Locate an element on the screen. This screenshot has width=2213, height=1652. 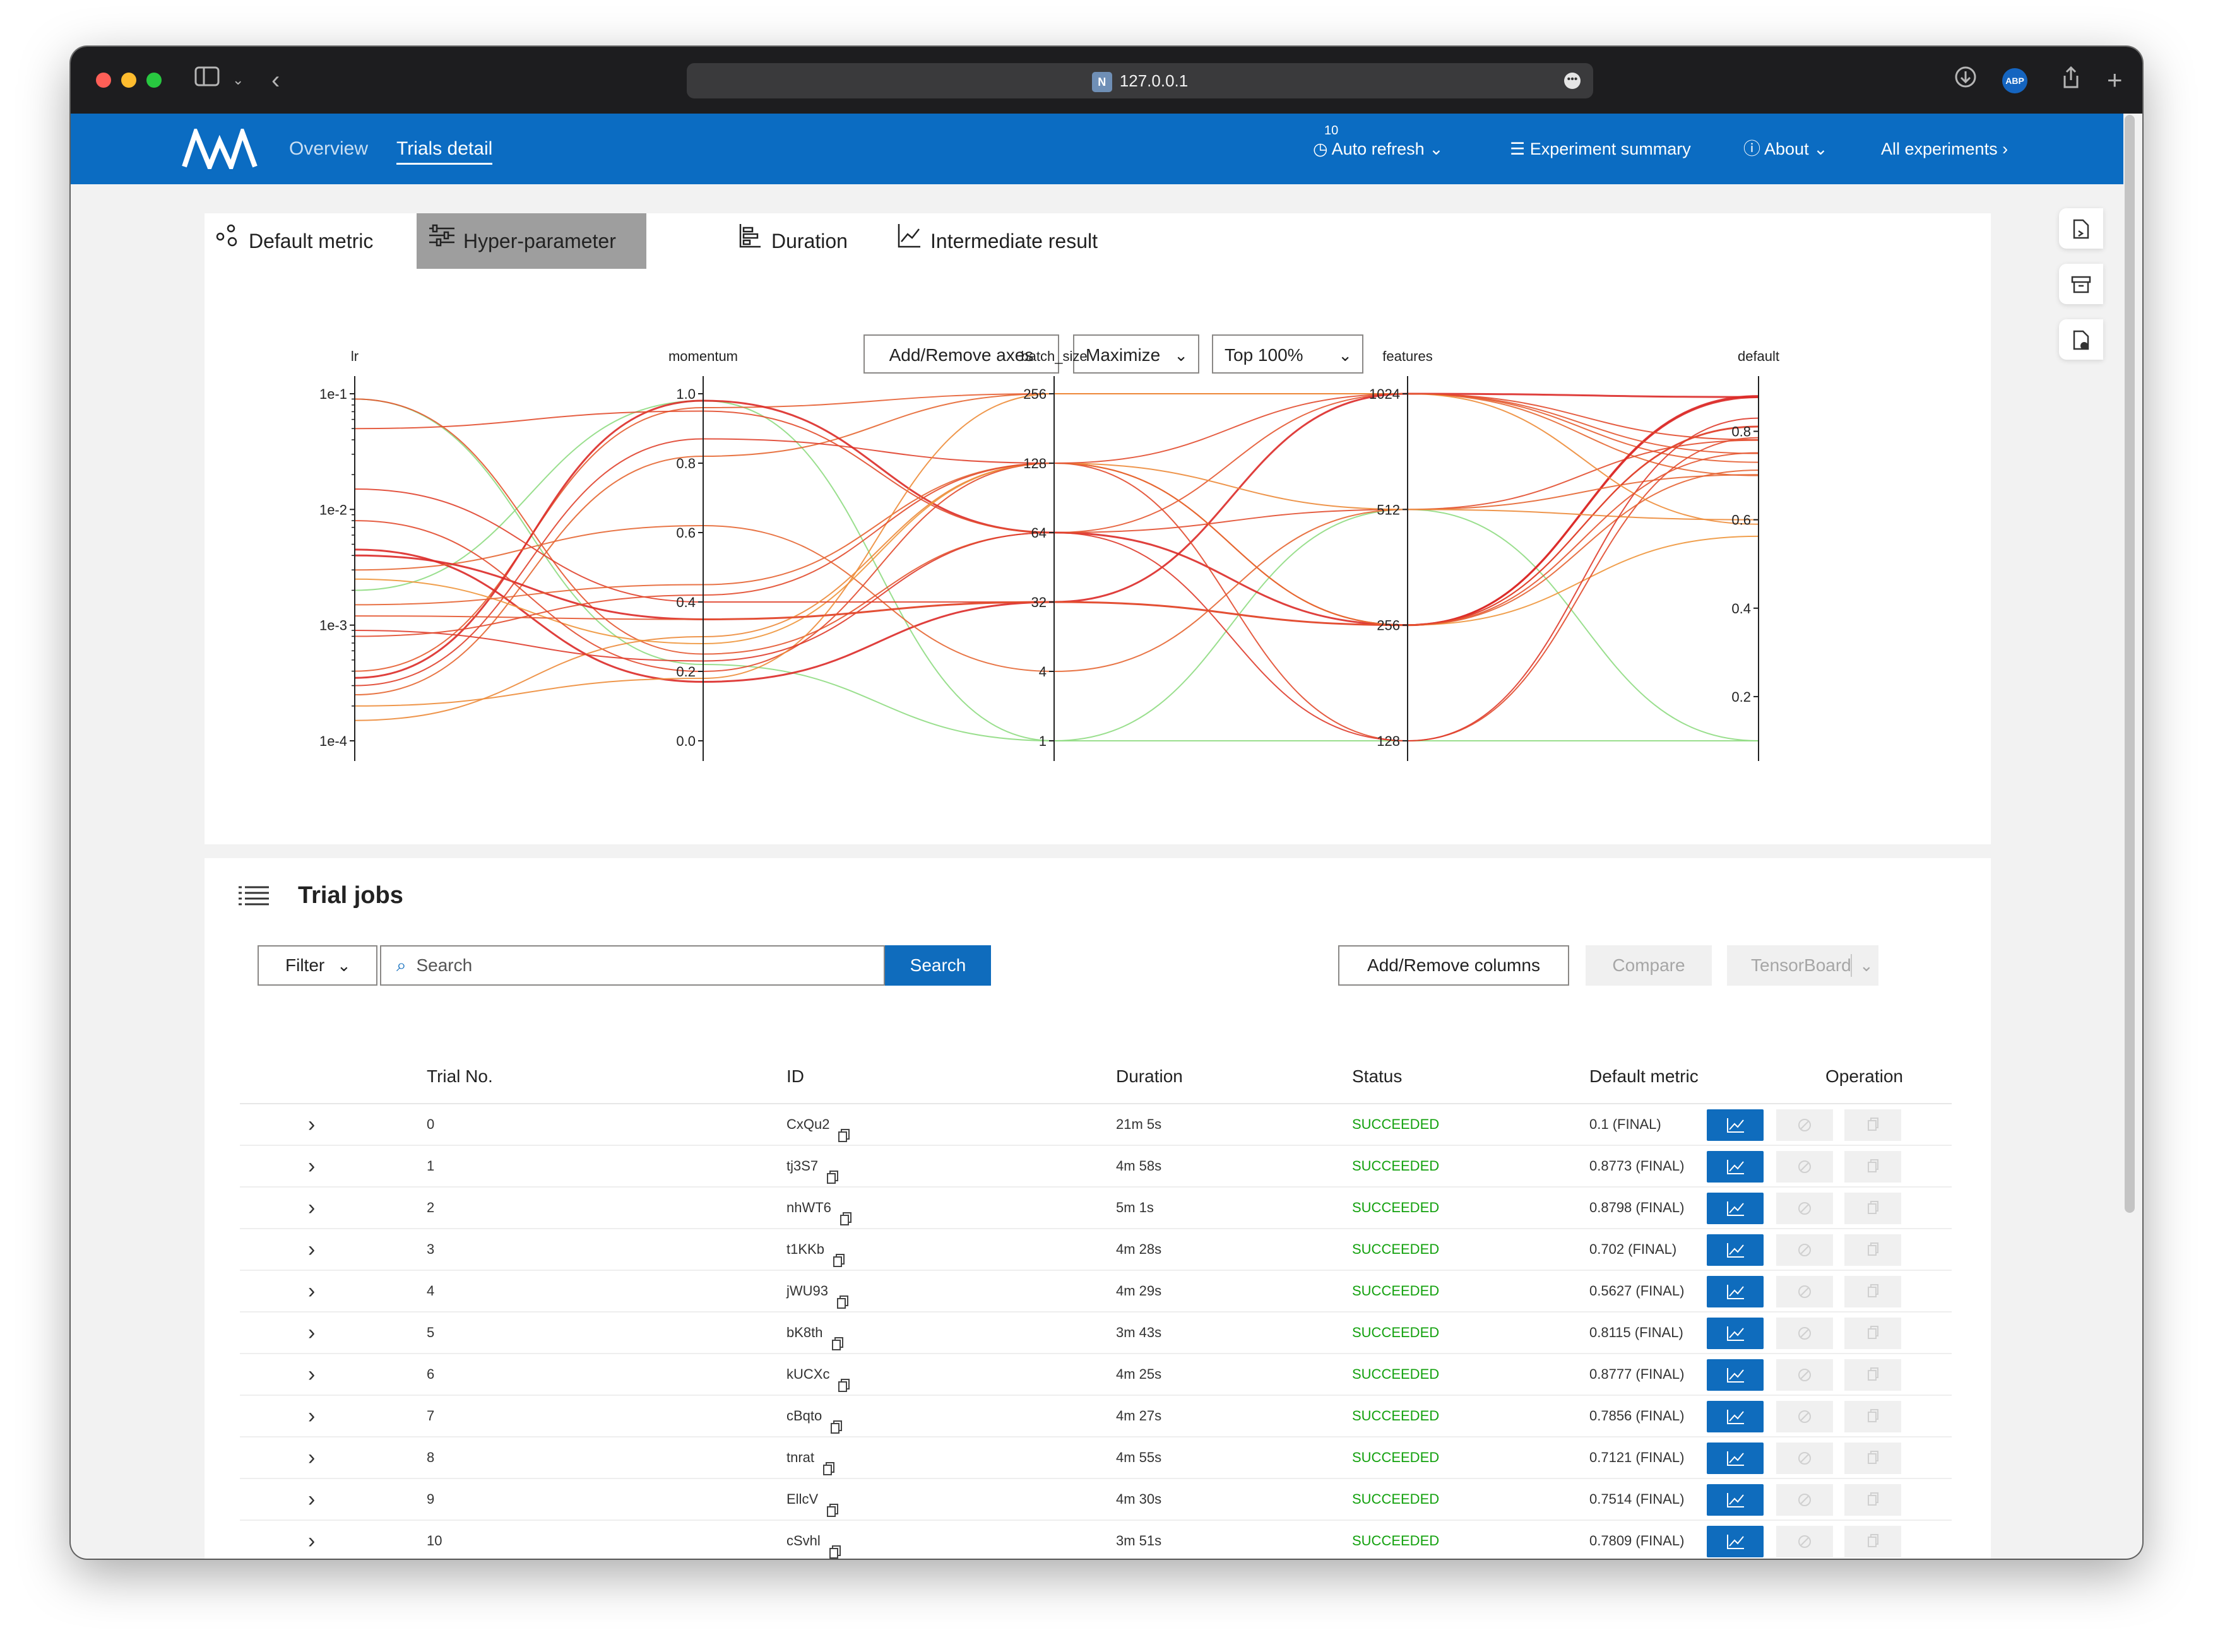
table-row: › 1 tj3S7 4m 58s SUCCEEDED 0.8773 (FINAL) is located at coordinates (1096, 1167).